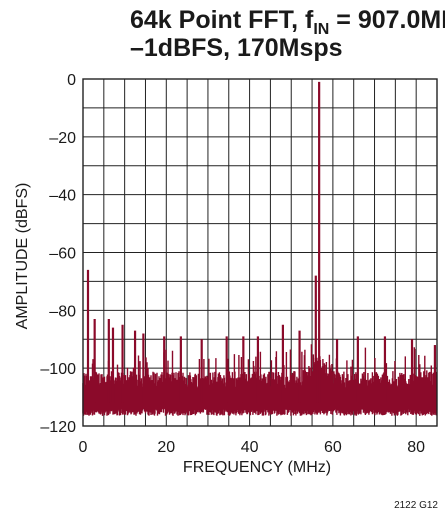 The image size is (445, 518). Describe the element at coordinates (416, 505) in the screenshot. I see `figure-code: 2122 G12` at that location.